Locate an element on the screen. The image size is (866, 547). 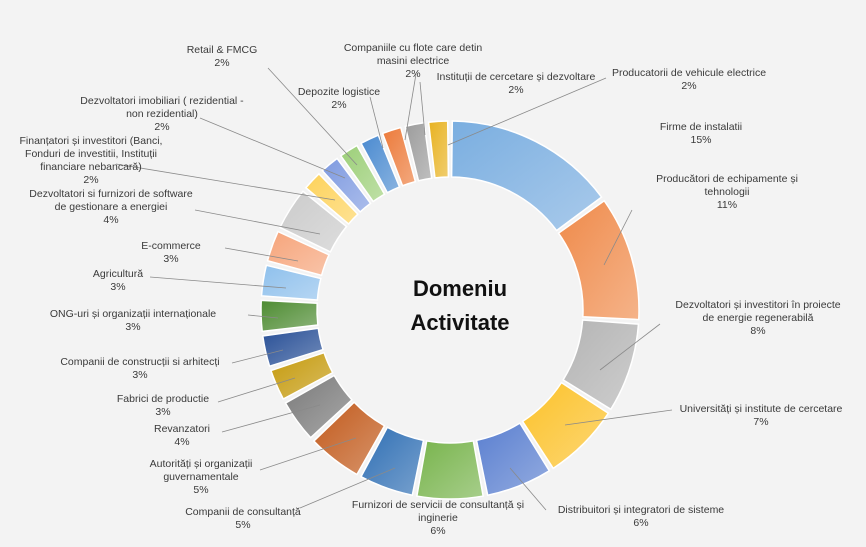
slice-category-label-14: de gestionare a energiei is located at coordinates (111, 207).